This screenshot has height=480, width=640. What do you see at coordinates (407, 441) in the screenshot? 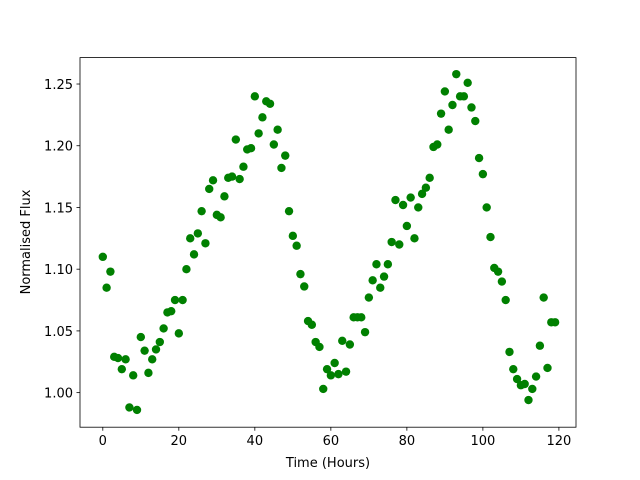
I see `x-tick-label: 80` at bounding box center [407, 441].